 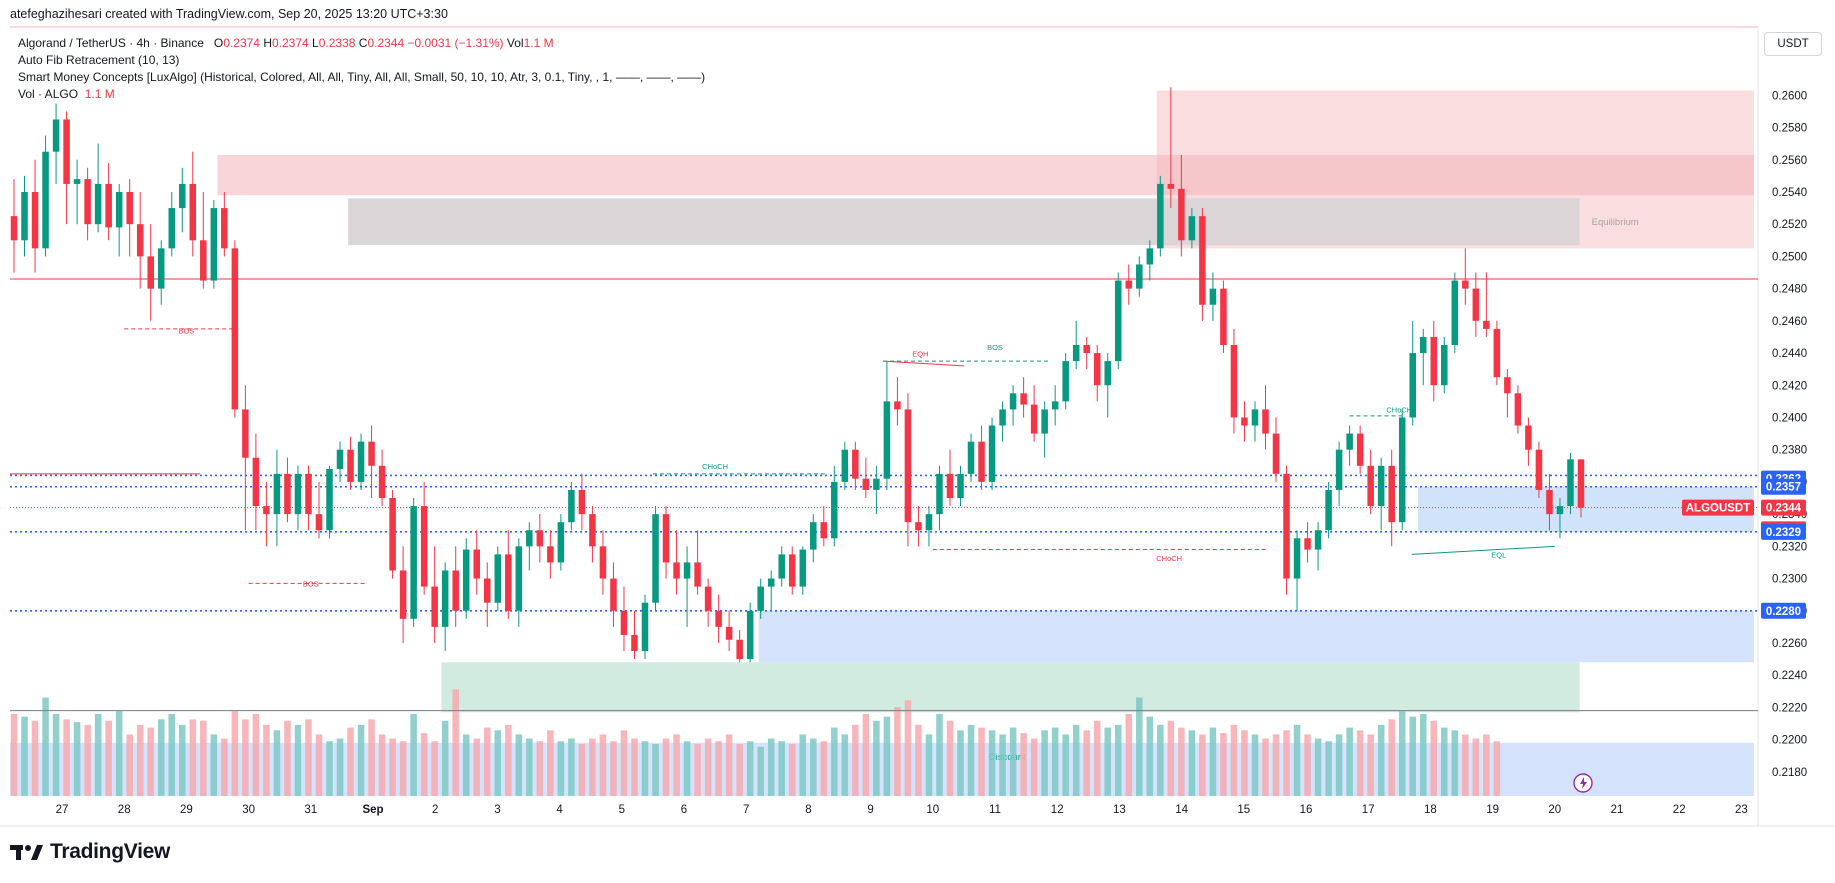 What do you see at coordinates (267, 43) in the screenshot?
I see `high-label: H` at bounding box center [267, 43].